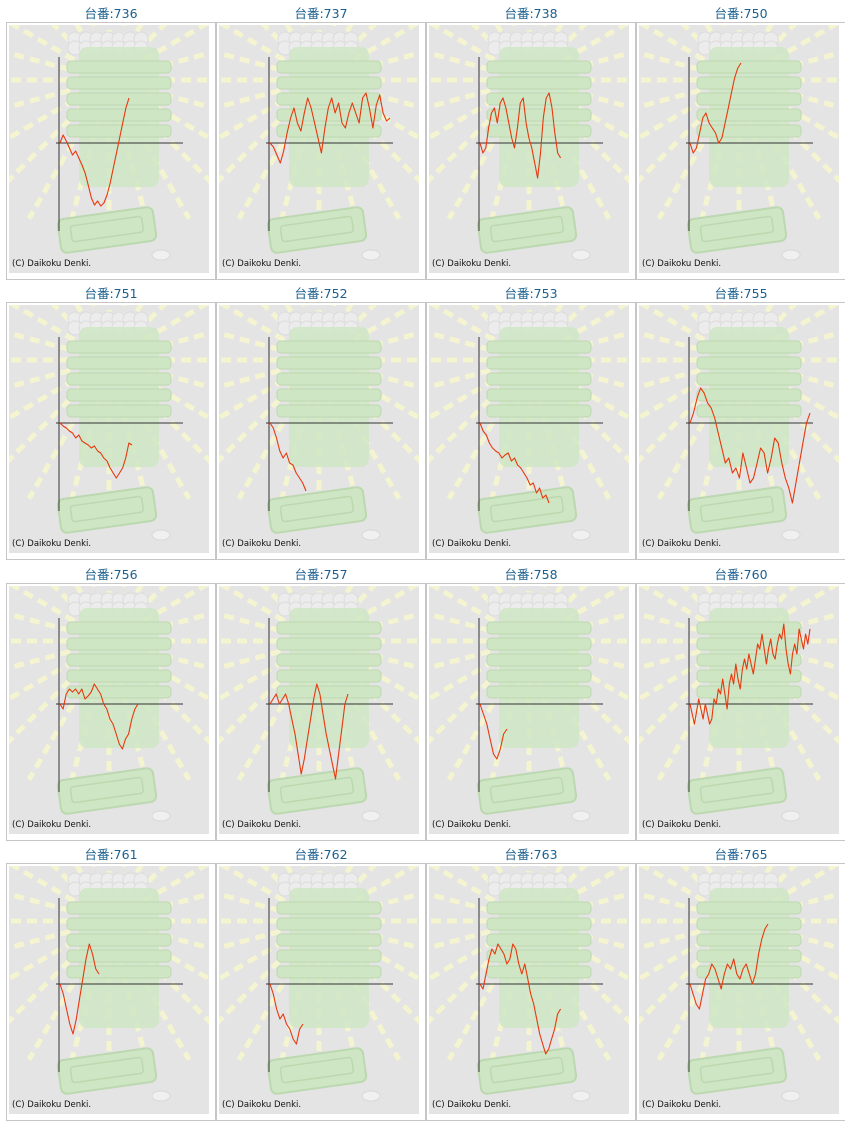  I want to click on machine-graph-card: 台番:763 (C) Daikoku Denki., so click(531, 983).